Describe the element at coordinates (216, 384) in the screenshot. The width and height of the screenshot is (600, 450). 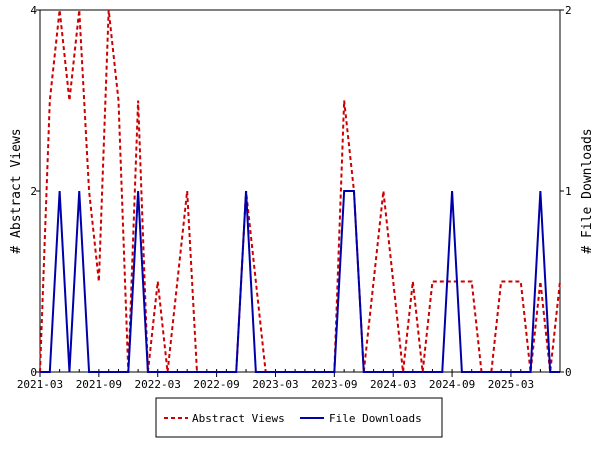
I see `x-tick-label: 2022-09` at that location.